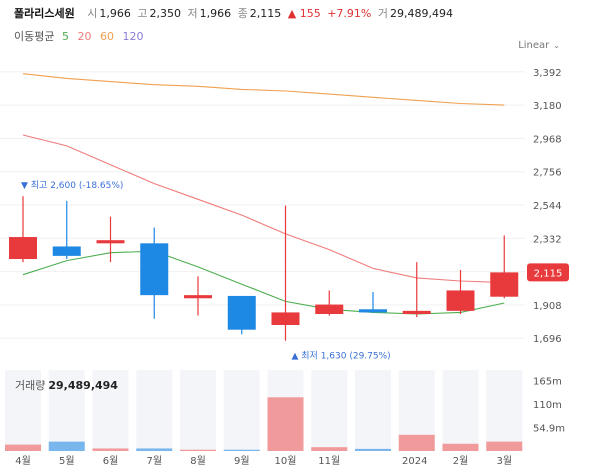 This screenshot has width=600, height=474. Describe the element at coordinates (192, 13) in the screenshot. I see `low-label: 저` at that location.